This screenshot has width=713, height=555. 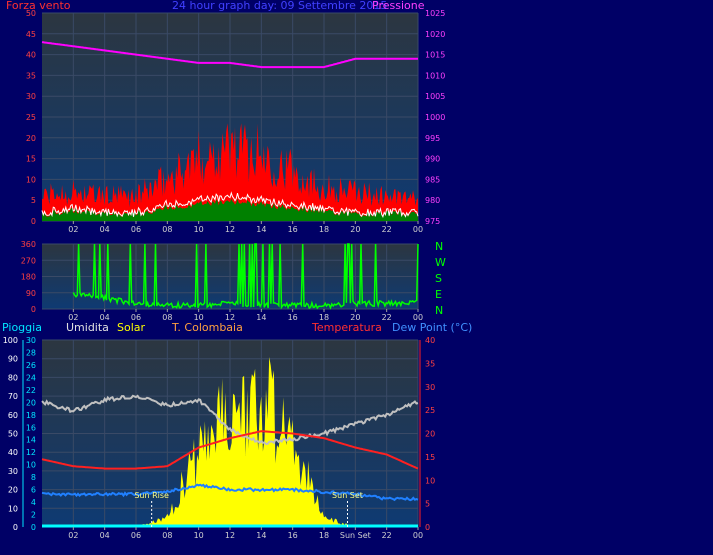 What do you see at coordinates (245, 276) in the screenshot?
I see `wind-direction-line` at bounding box center [245, 276].